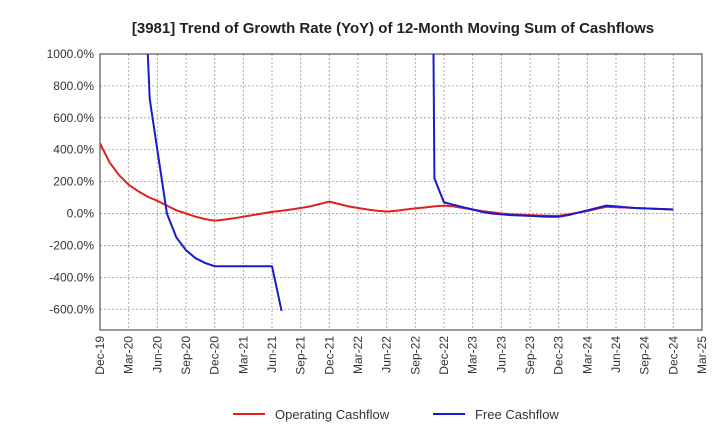 The width and height of the screenshot is (720, 440). I want to click on legend-label: Operating Cashflow, so click(332, 414).